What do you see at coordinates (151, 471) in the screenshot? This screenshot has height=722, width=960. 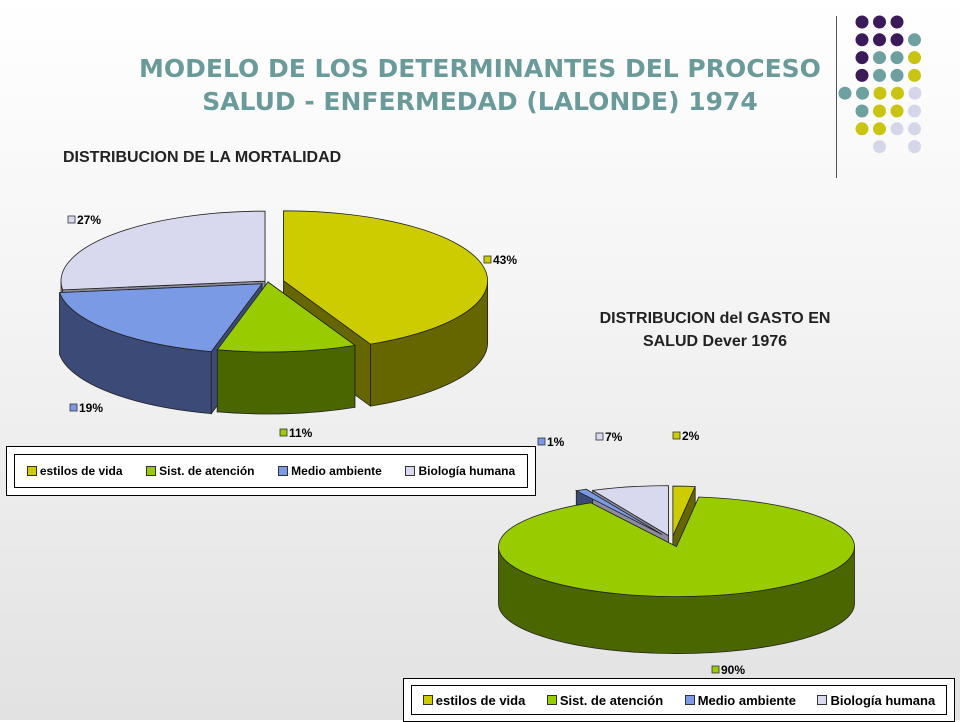 I see `mortality-legend-swatch-sistema` at bounding box center [151, 471].